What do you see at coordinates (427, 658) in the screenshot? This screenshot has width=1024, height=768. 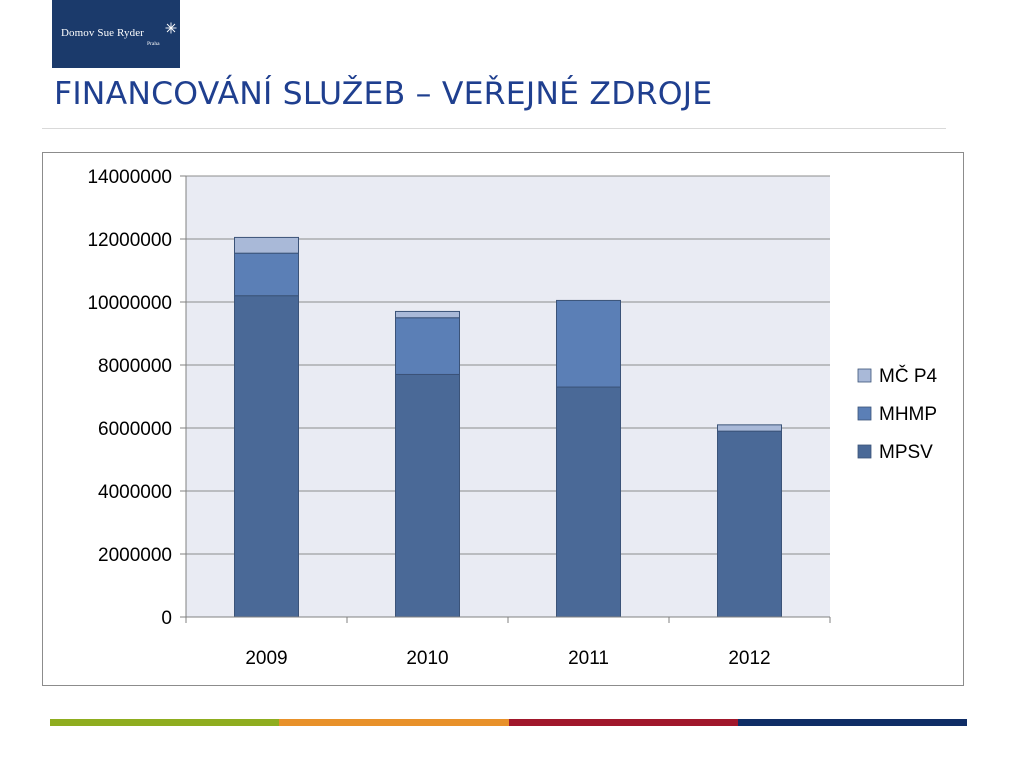 I see `x-tick-label: 2010` at bounding box center [427, 658].